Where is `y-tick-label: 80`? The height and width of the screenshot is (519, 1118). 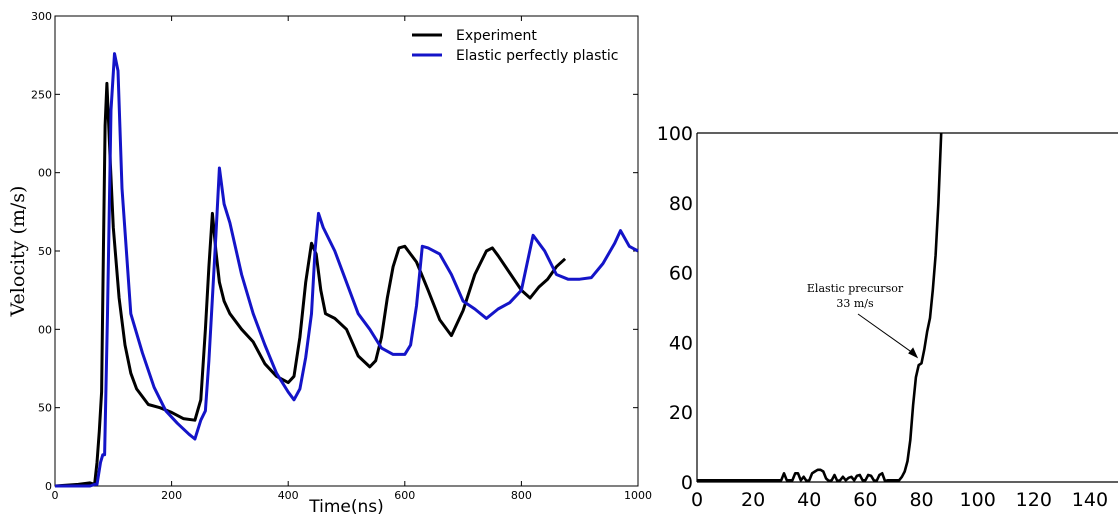 y-tick-label: 80 is located at coordinates (681, 204).